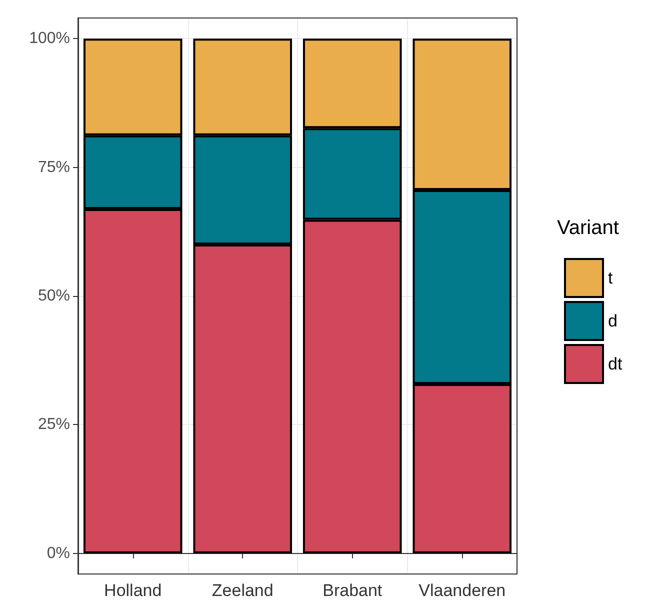  What do you see at coordinates (54, 167) in the screenshot?
I see `y-tick-label: 75%` at bounding box center [54, 167].